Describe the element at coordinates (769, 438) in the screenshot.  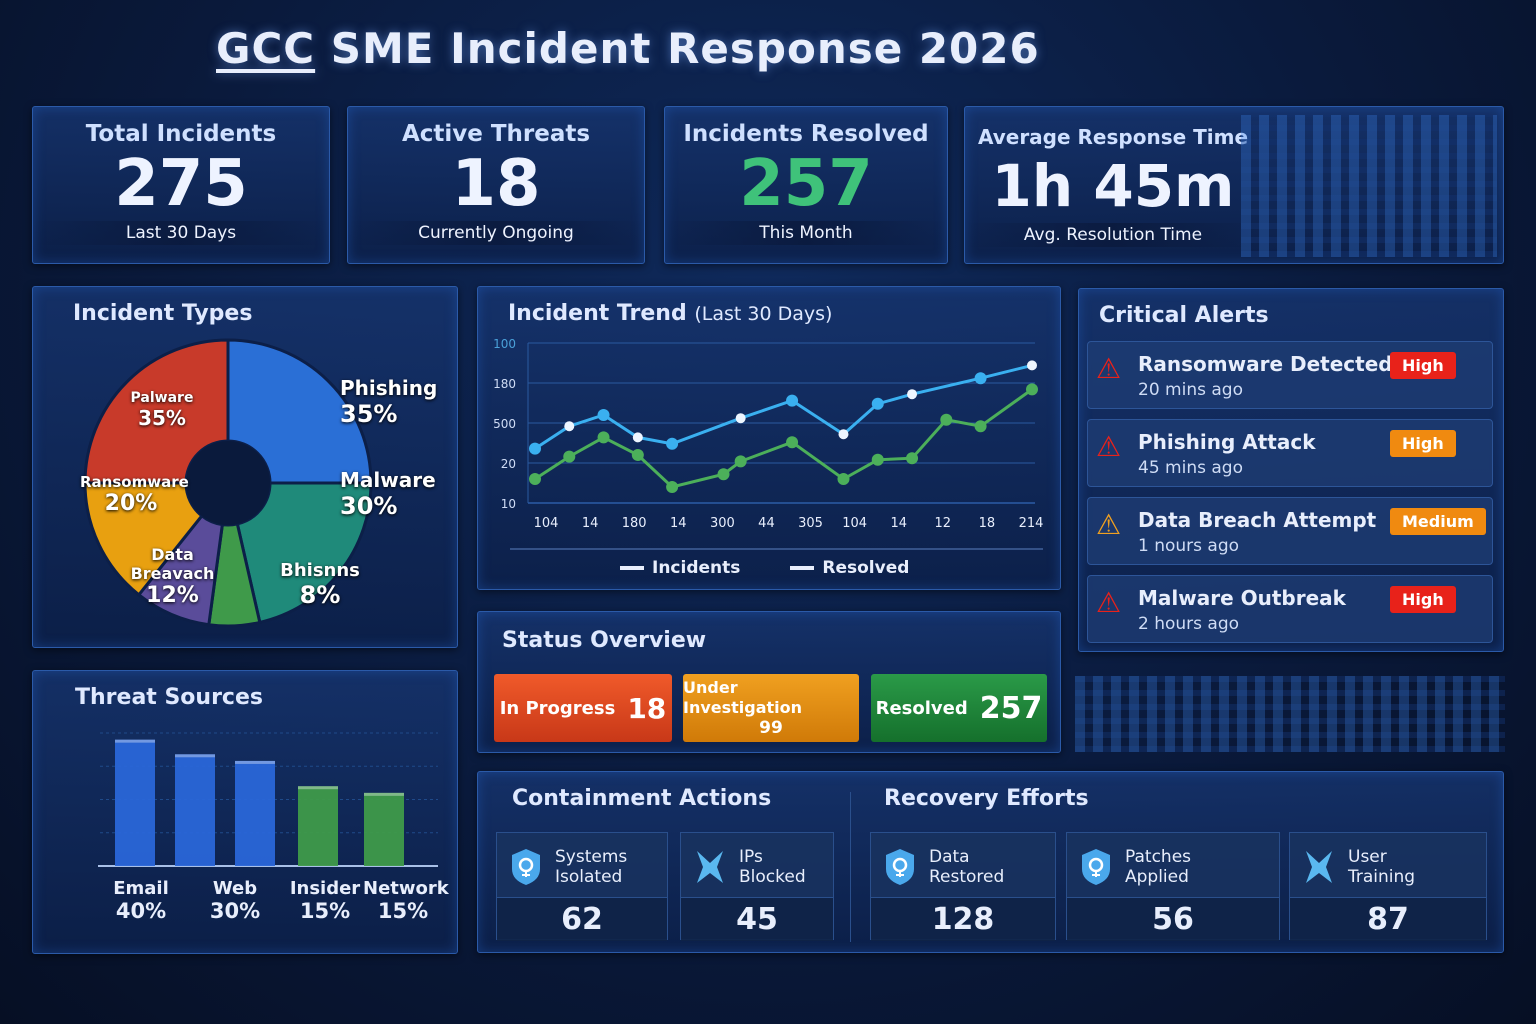
I see `incident-trend-panel: Incident Trend (Last 30 Days)` at that location.